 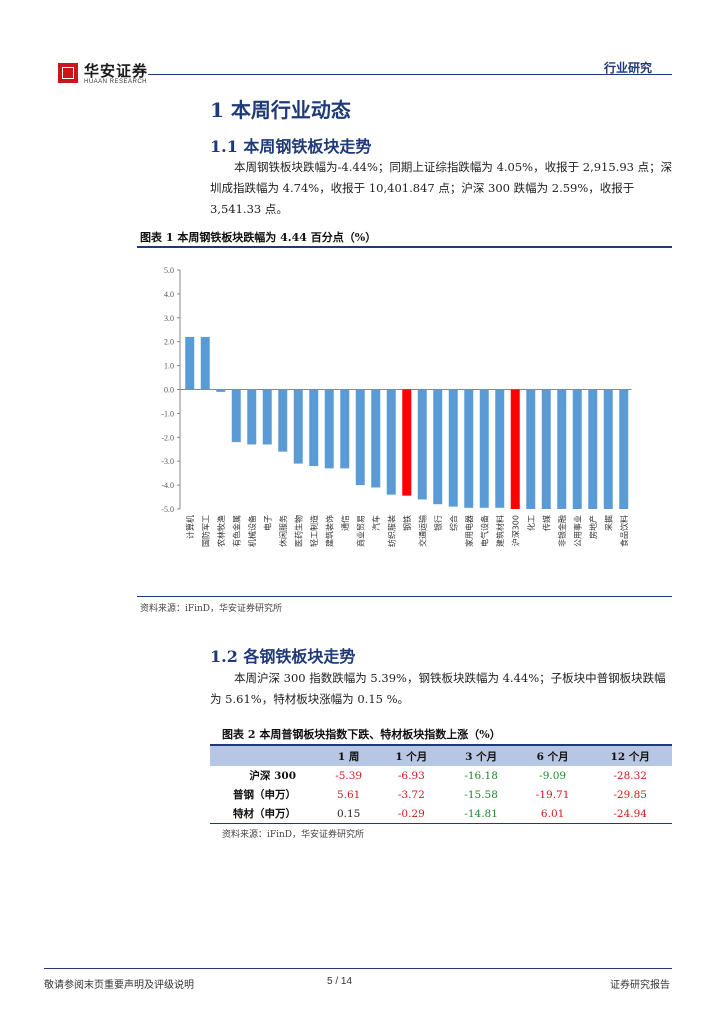 What do you see at coordinates (264, 795) in the screenshot?
I see `table-row-label: 普钢（申万）` at bounding box center [264, 795].